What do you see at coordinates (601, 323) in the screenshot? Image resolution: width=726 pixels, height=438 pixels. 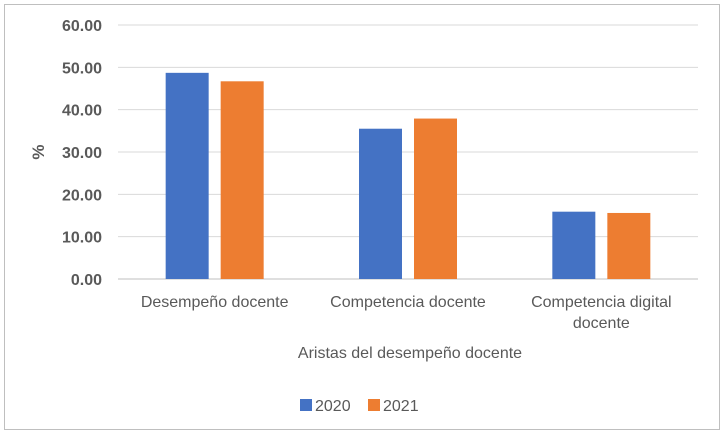 I see `x-category-label: docente` at bounding box center [601, 323].